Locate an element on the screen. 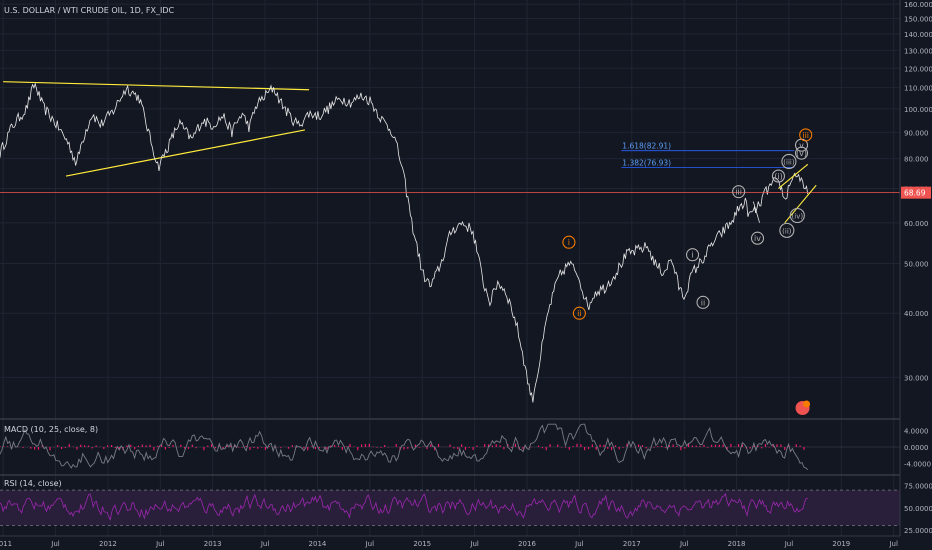 The image size is (932, 550). wave-label-5: iv is located at coordinates (757, 238).